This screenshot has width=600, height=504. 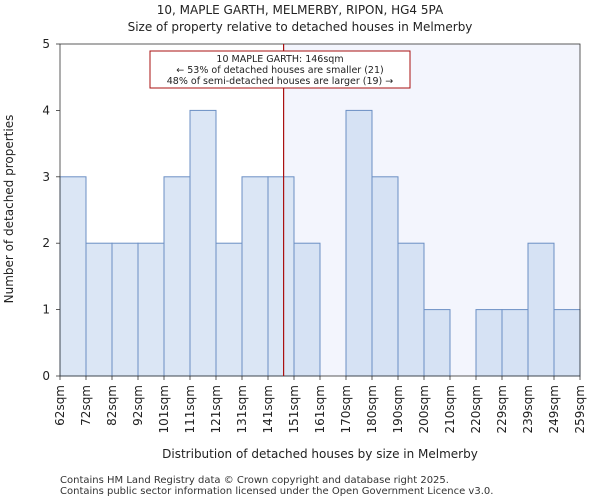 I want to click on annotation-box, so click(x=280, y=69).